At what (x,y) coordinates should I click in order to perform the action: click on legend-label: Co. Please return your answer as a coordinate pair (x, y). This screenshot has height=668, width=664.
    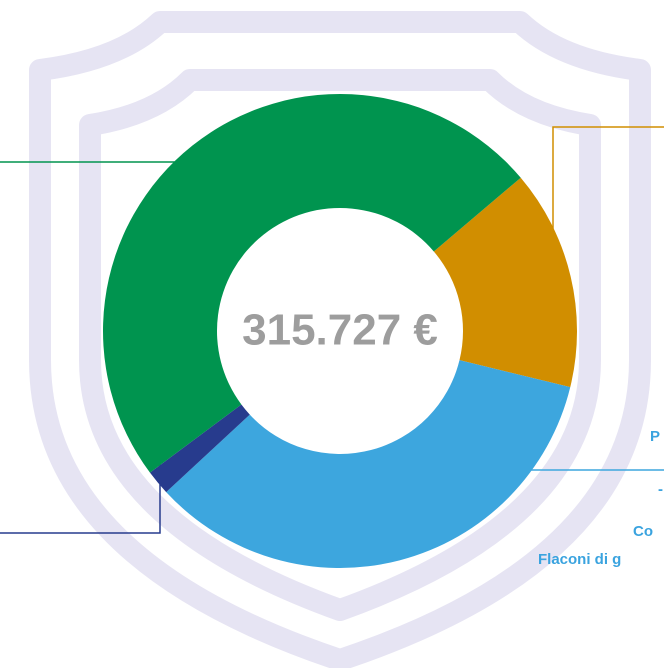
    Looking at the image, I should click on (643, 531).